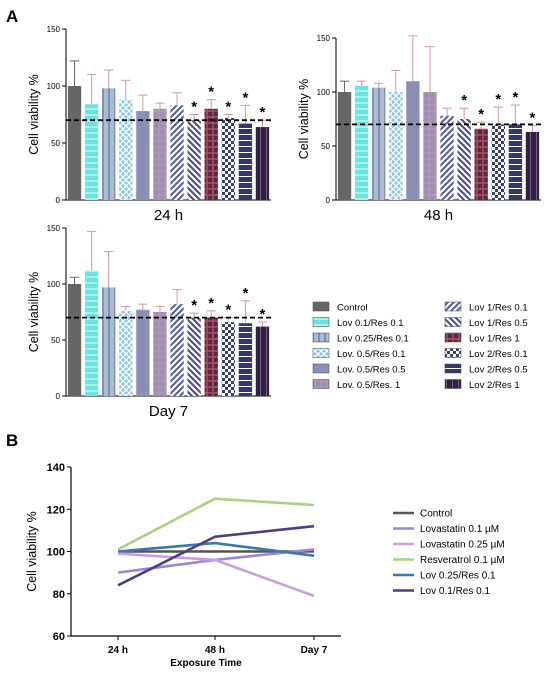 Image resolution: width=550 pixels, height=679 pixels. I want to click on y-tick-label: 60, so click(59, 637).